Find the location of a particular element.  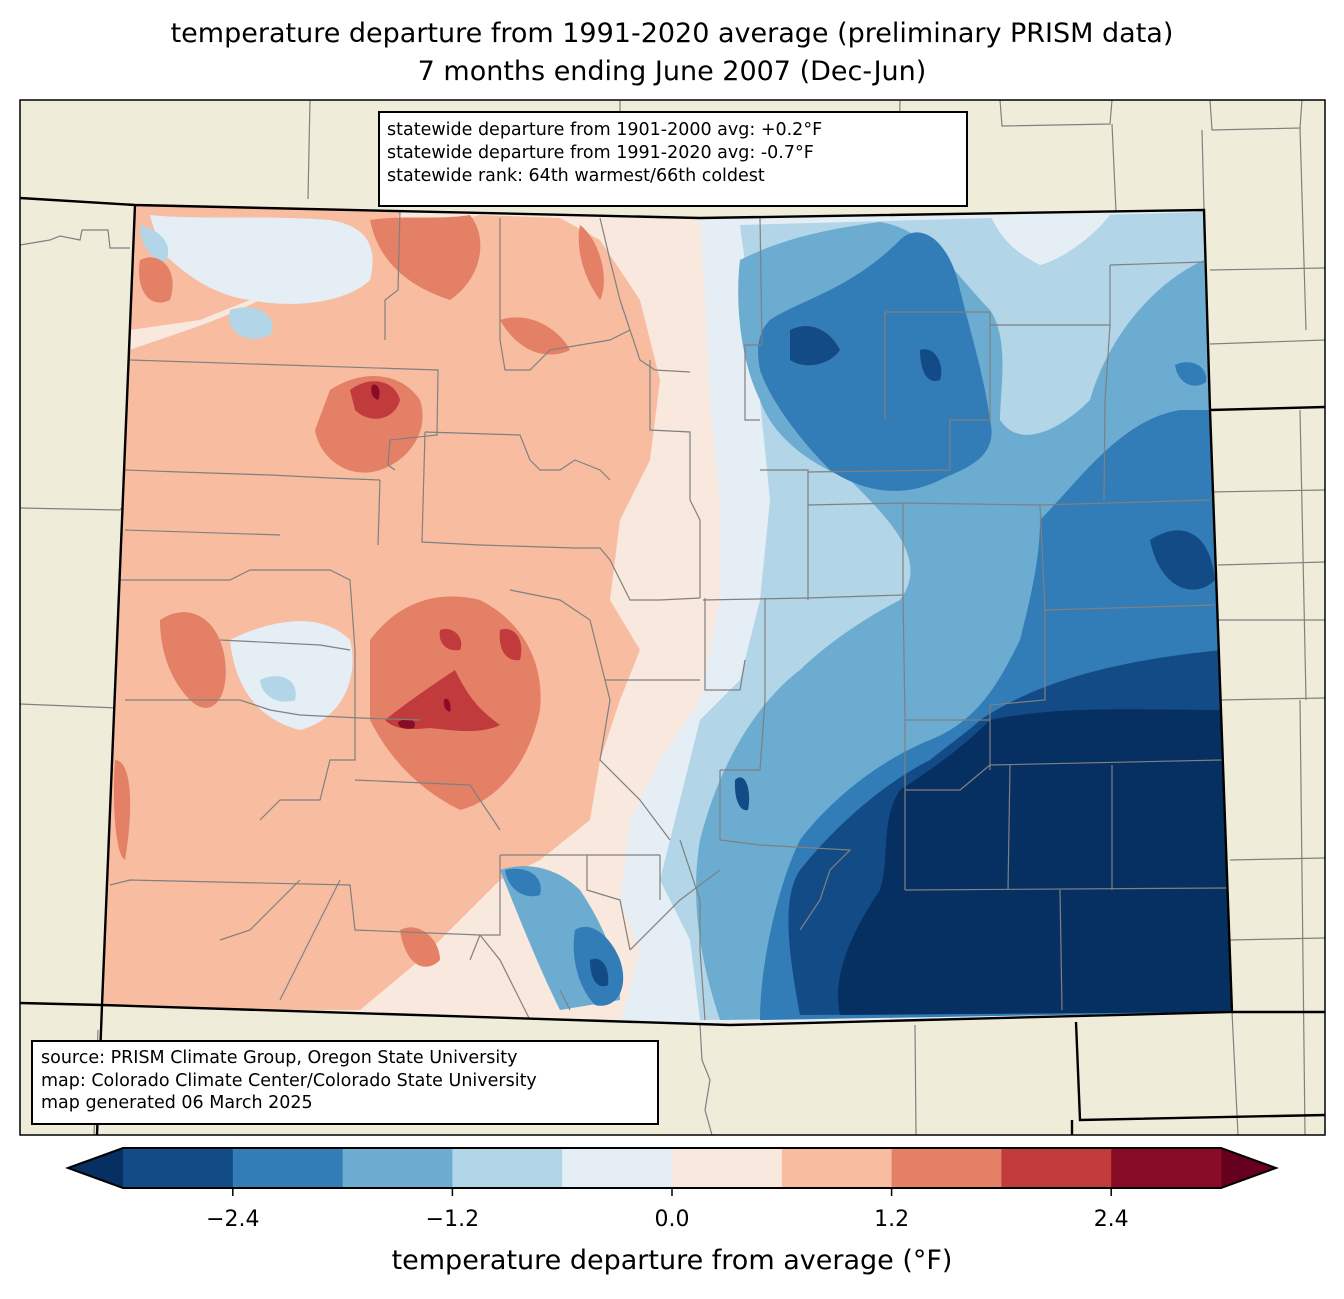

field-band-neg0.6-to-0-ne is located at coordinates (1050, 240).